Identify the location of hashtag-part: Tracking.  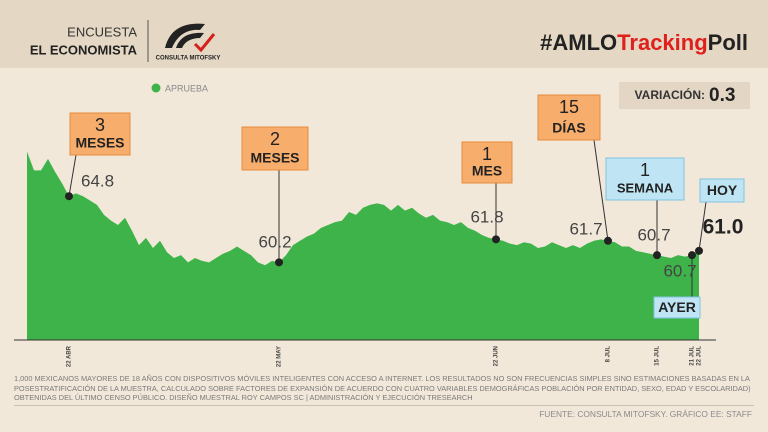
(662, 42).